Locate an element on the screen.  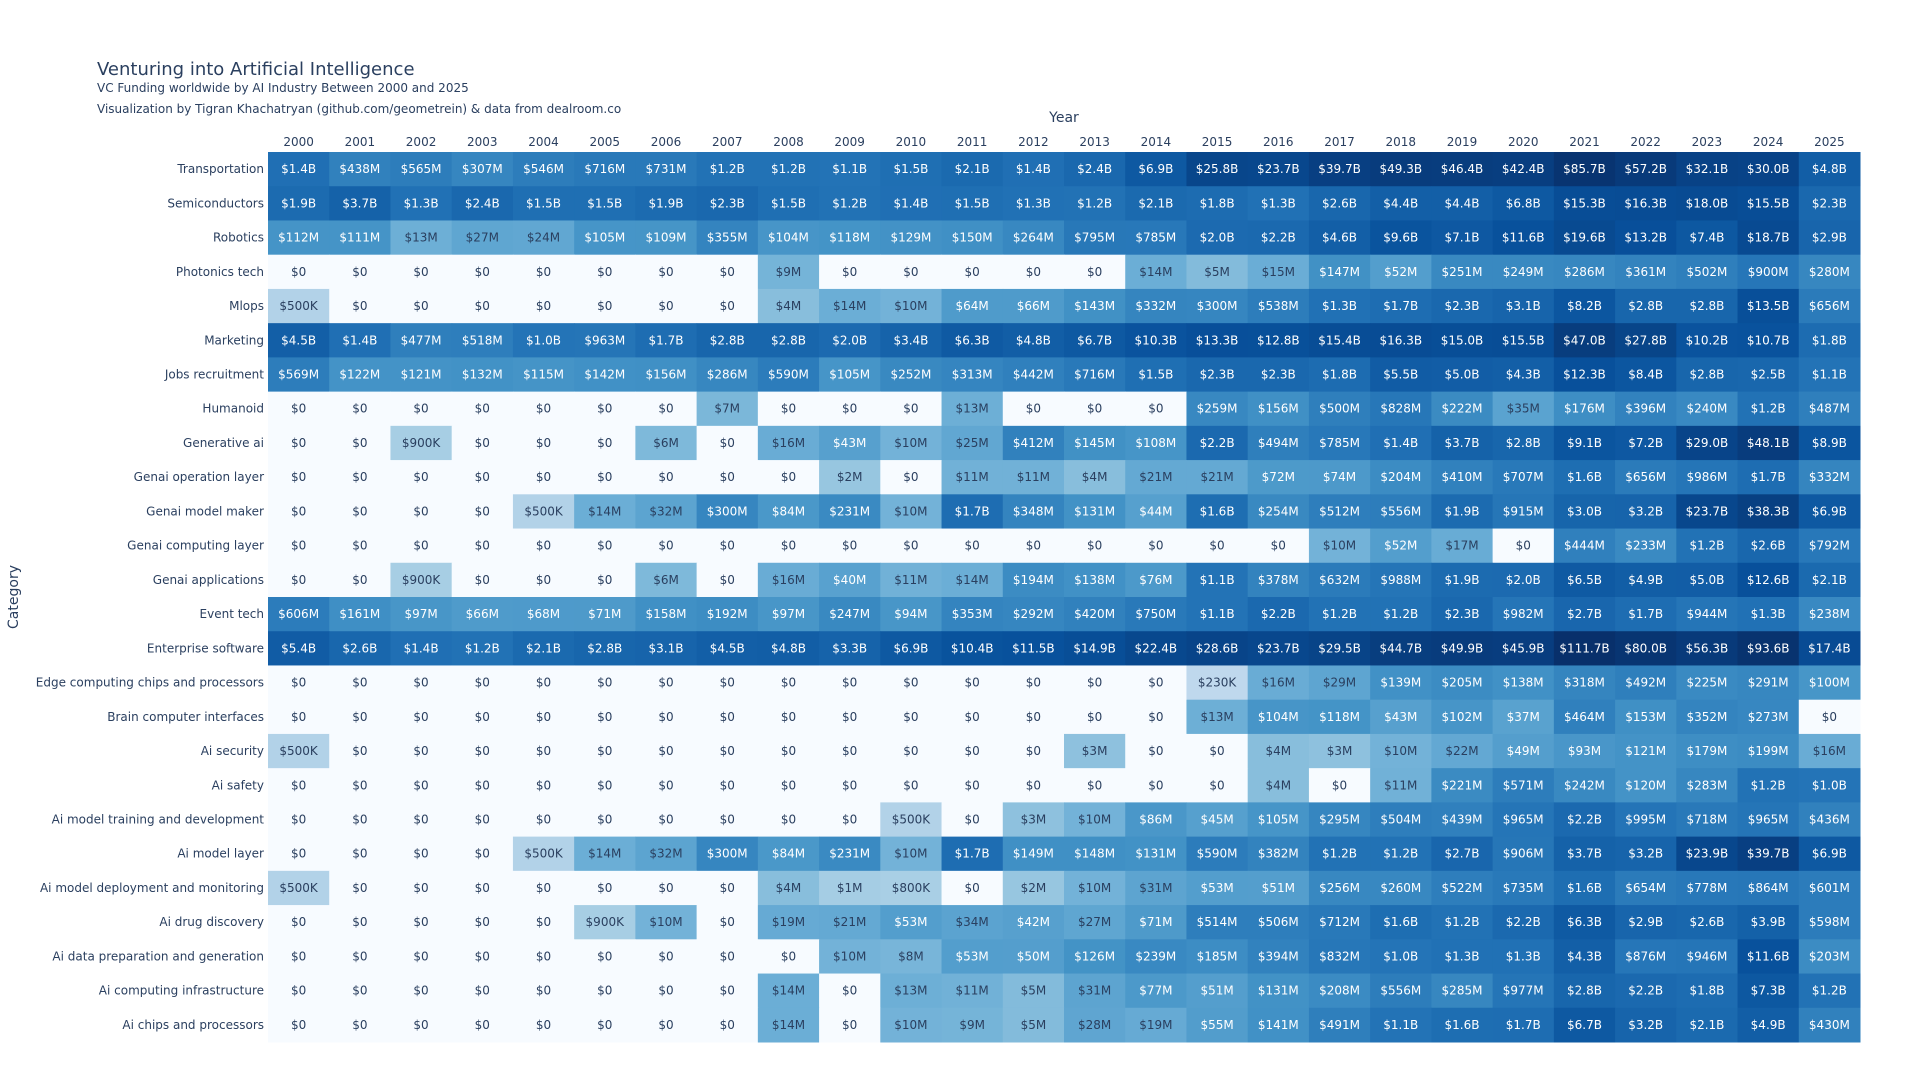
heatmap-cell-label: $14M is located at coordinates (788, 991).